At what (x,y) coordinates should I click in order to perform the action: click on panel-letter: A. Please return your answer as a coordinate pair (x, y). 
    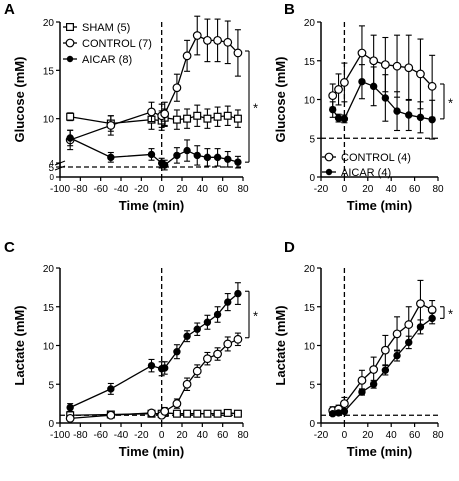
    Looking at the image, I should click on (9, 9).